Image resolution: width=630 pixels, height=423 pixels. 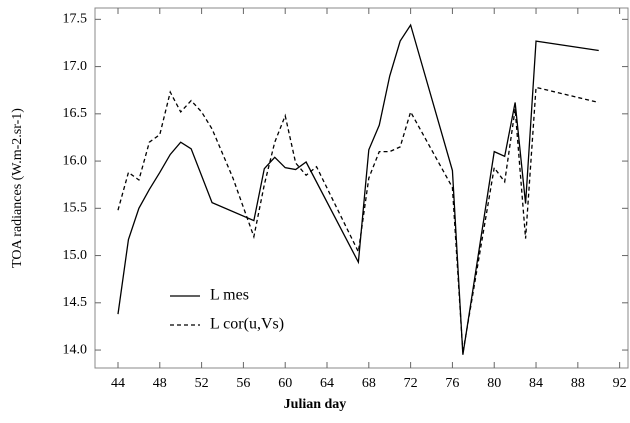 What do you see at coordinates (578, 383) in the screenshot?
I see `x-tick-label: 88` at bounding box center [578, 383].